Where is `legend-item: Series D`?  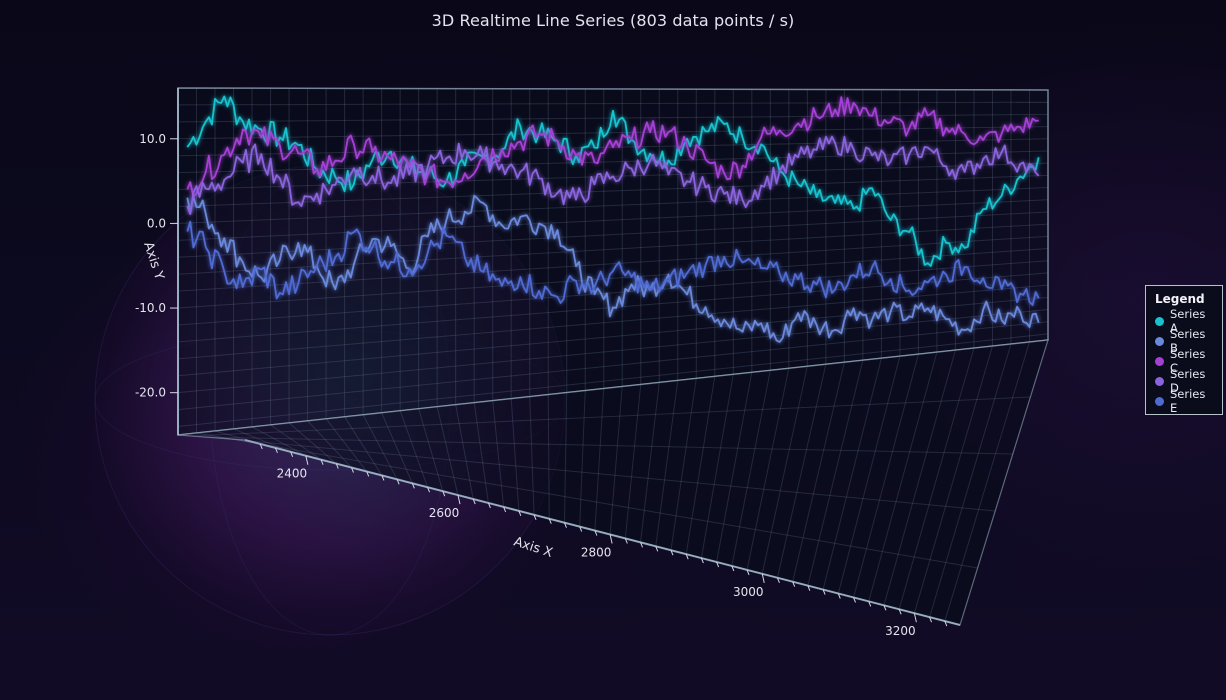 legend-item: Series D is located at coordinates (1184, 381).